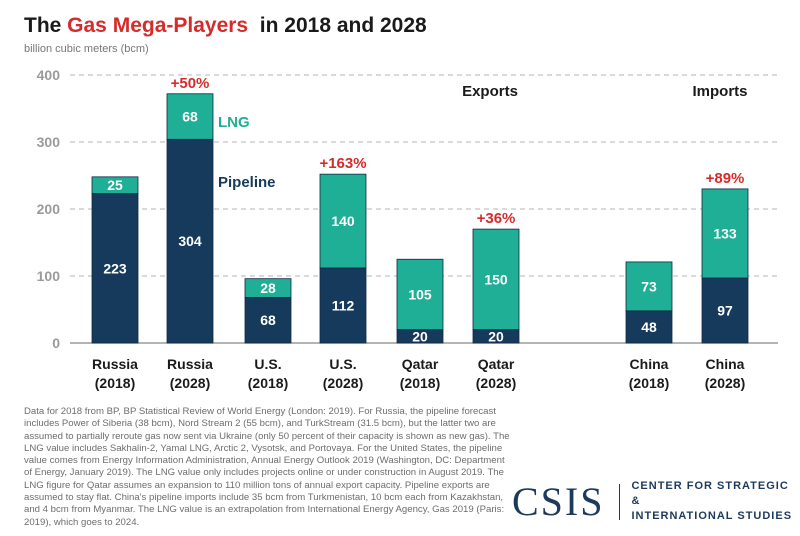  I want to click on data-label-lng: 73, so click(649, 286).